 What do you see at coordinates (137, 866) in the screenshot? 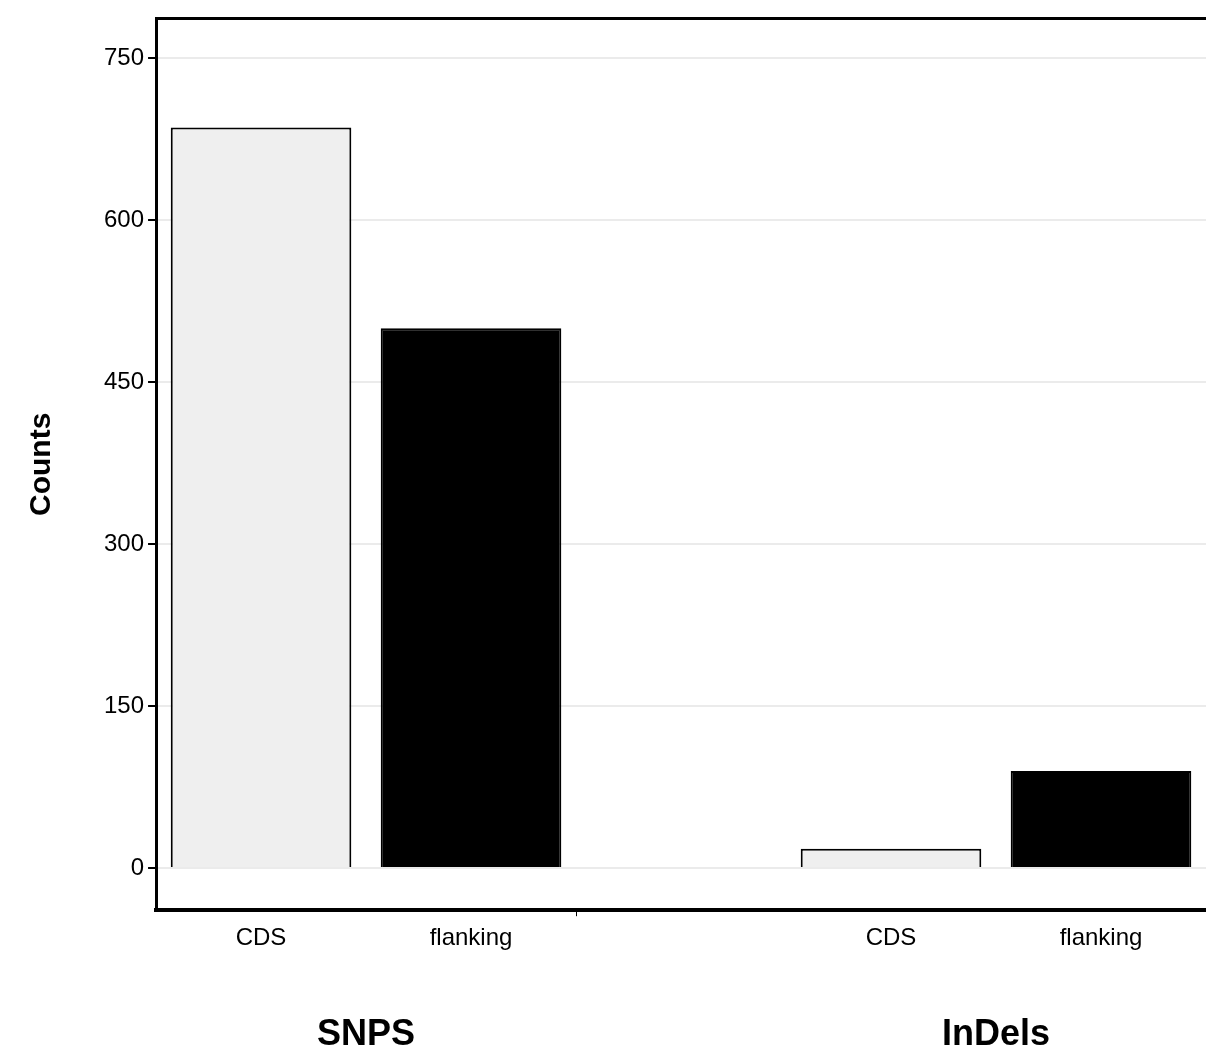
I see `y-tick-label: 0` at bounding box center [137, 866].